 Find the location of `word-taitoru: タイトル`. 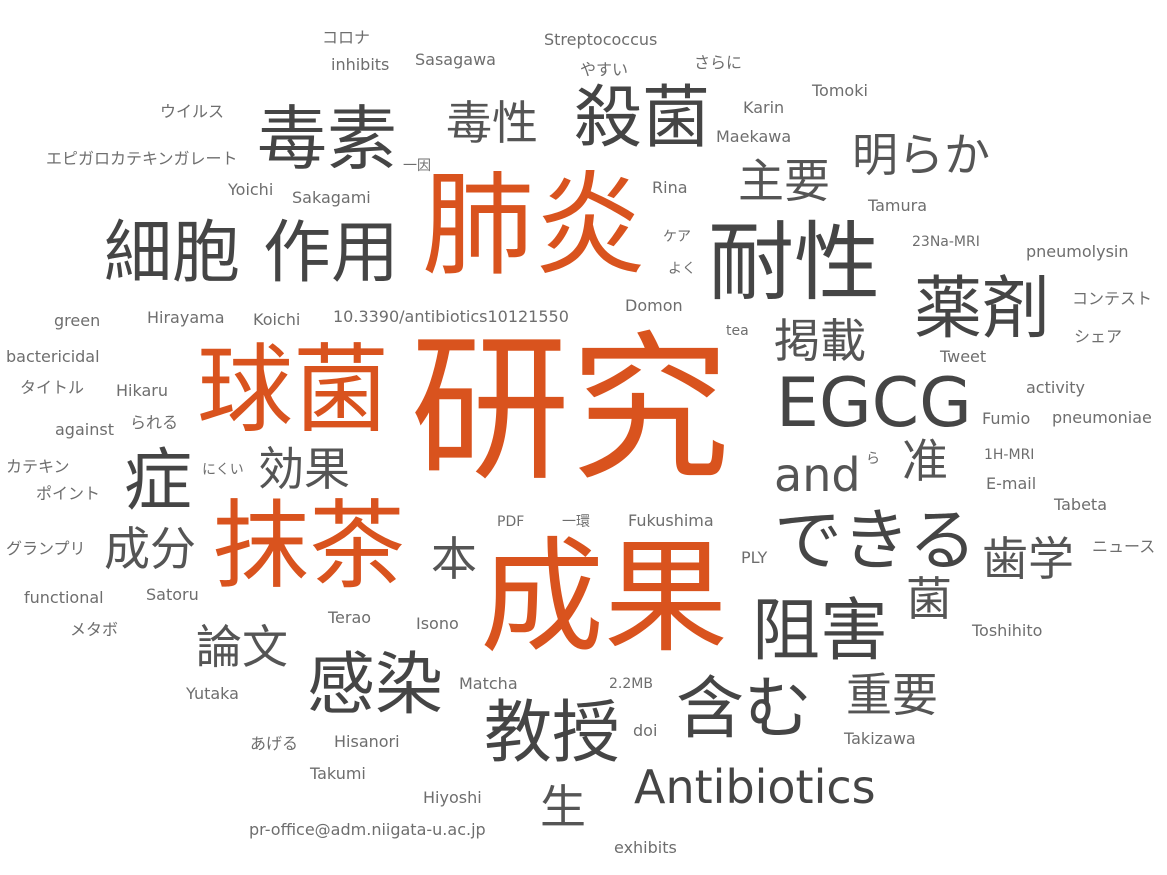

word-taitoru: タイトル is located at coordinates (52, 387).